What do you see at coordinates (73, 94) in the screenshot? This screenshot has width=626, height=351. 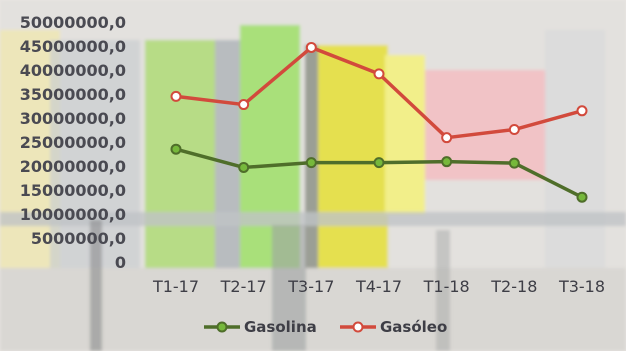 I see `y-tick-label: 35000000,0` at bounding box center [73, 94].